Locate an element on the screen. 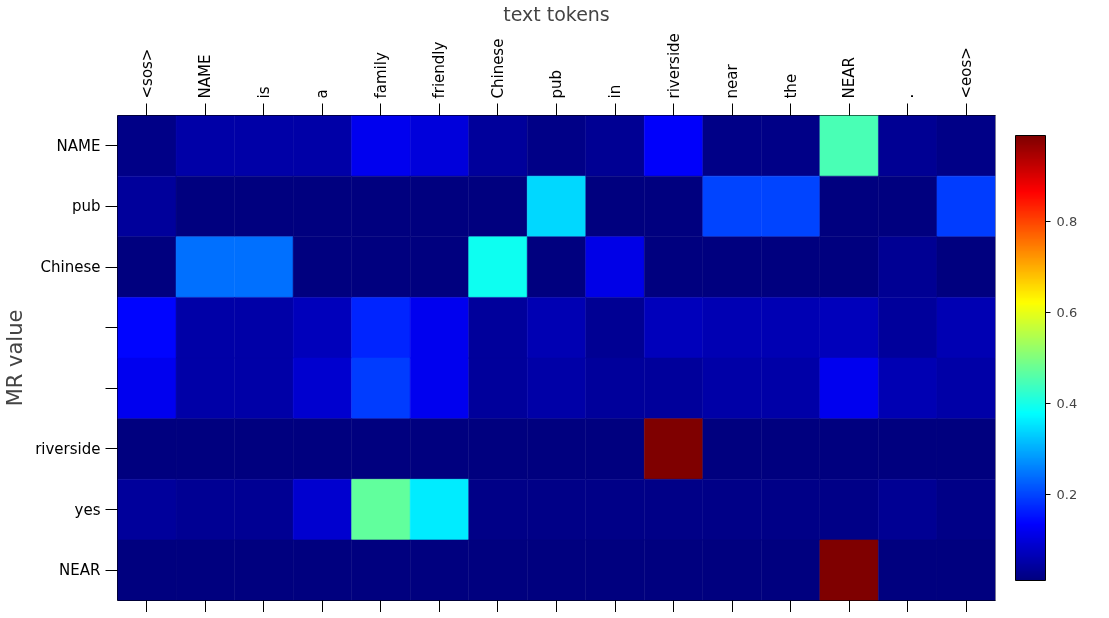 The height and width of the screenshot is (618, 1109). color-bar-label: 0.4 is located at coordinates (1067, 403).